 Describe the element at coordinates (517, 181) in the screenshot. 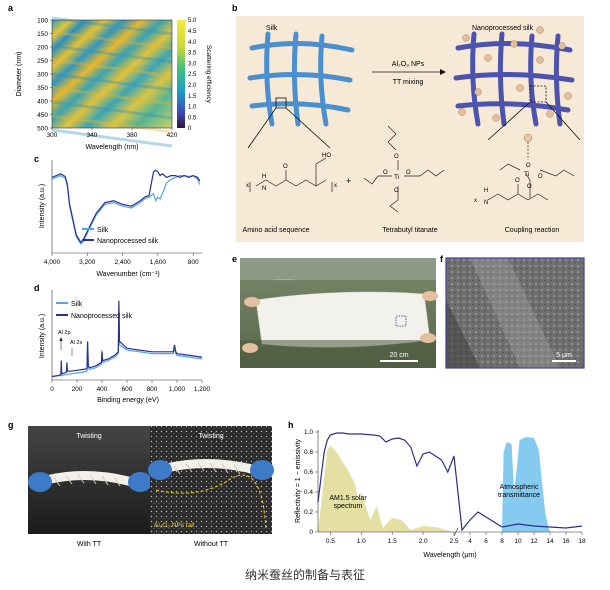

I see `chem-o8: O` at that location.